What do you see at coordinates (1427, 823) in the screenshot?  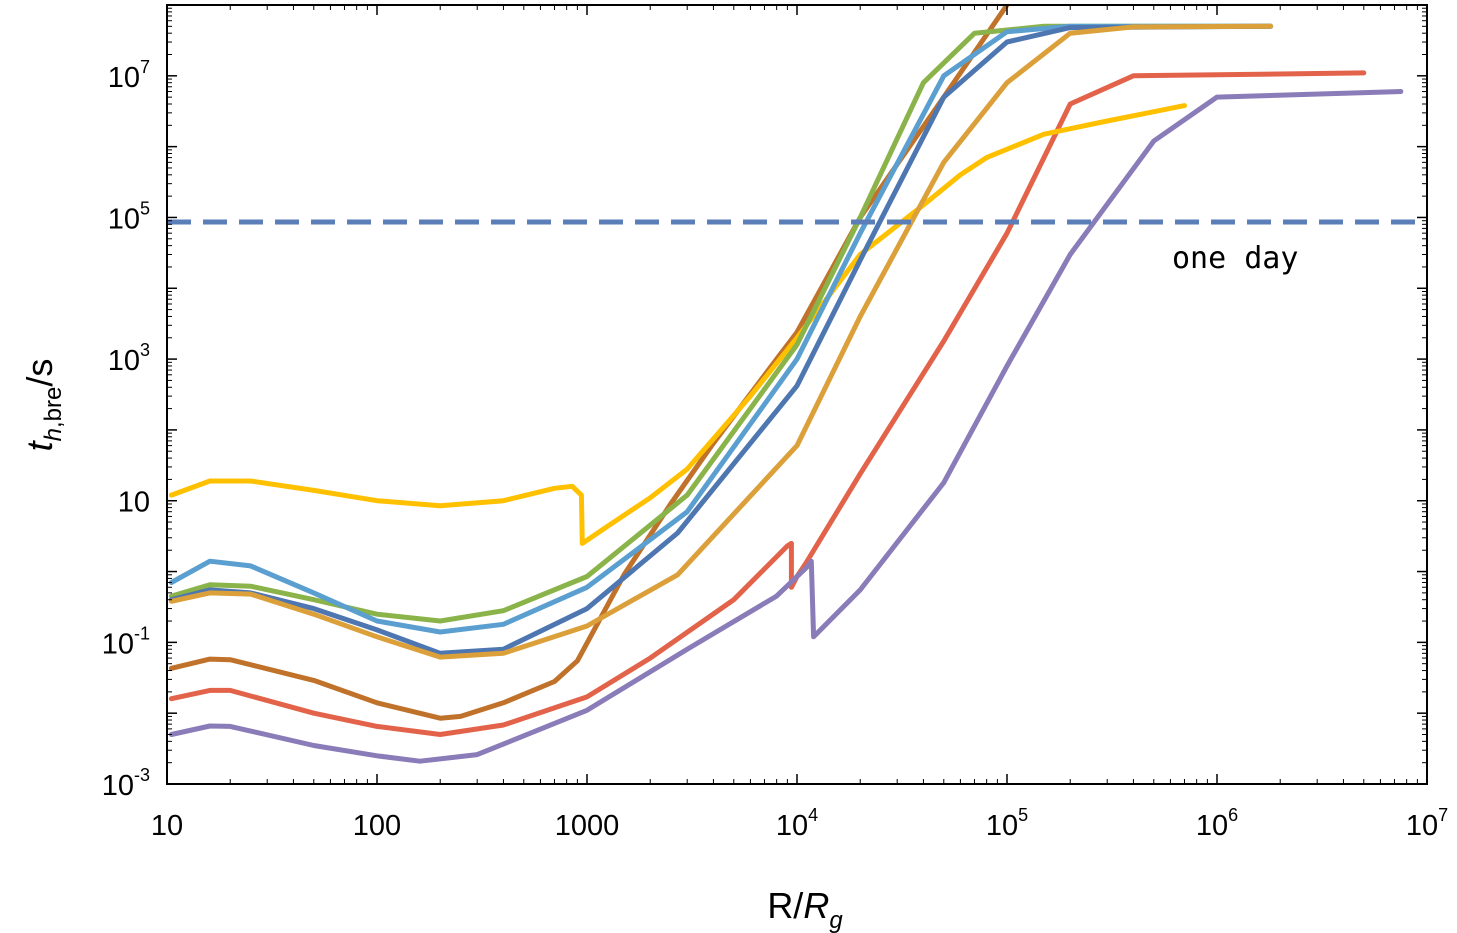 I see `x-tick-label: 10⁷` at bounding box center [1427, 823].